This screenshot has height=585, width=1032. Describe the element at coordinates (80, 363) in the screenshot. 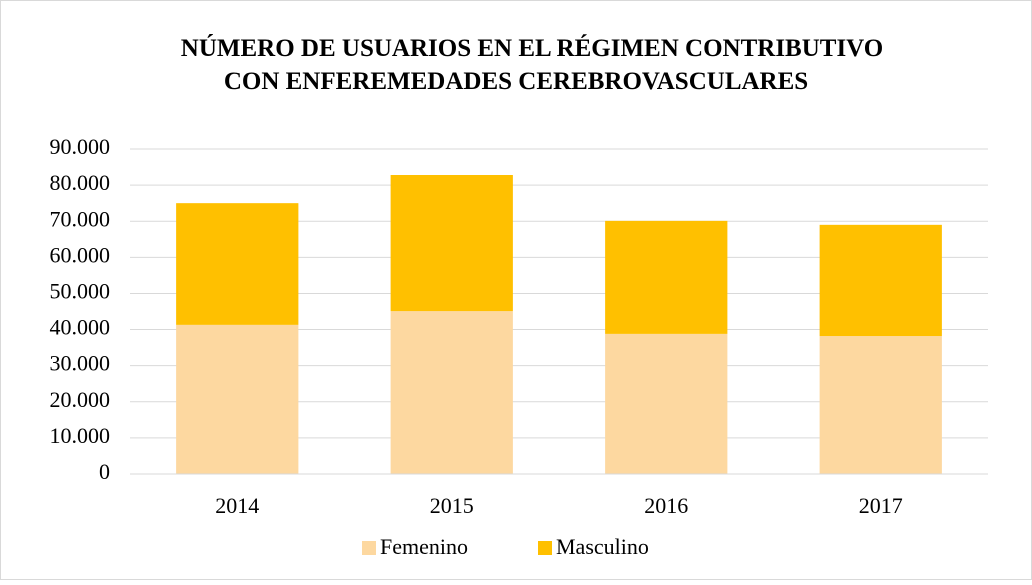

I see `y-tick-label: 30.000` at that location.